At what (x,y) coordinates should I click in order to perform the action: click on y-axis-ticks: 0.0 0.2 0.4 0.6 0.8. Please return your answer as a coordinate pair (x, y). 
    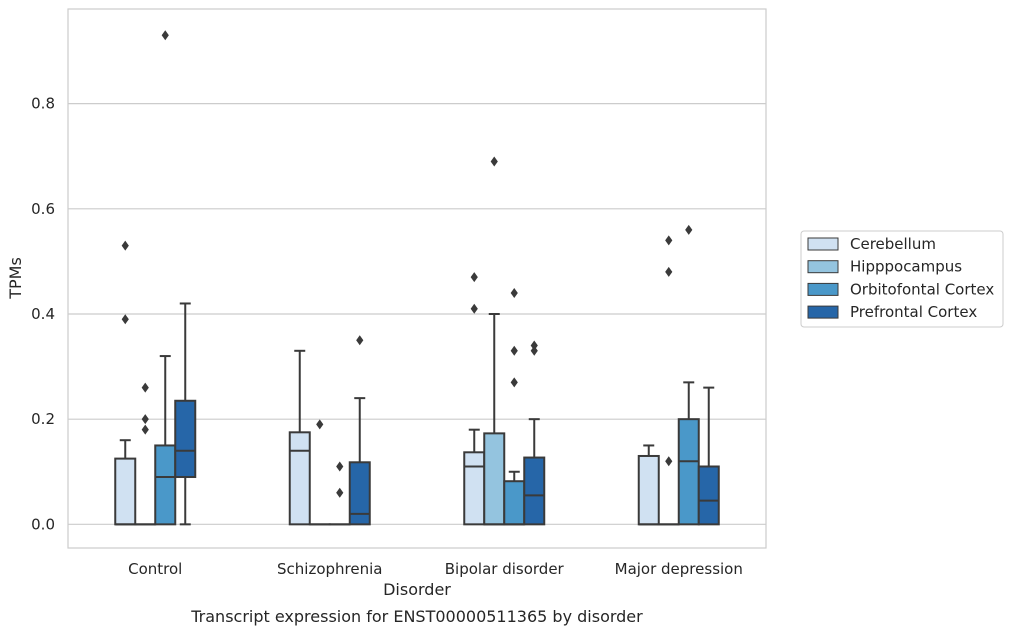
    Looking at the image, I should click on (43, 314).